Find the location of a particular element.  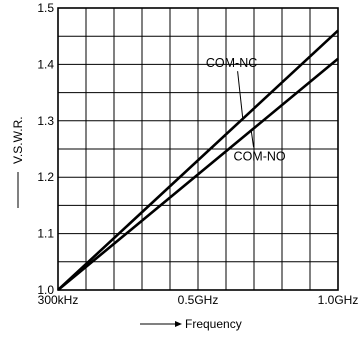

y-tick-label: 1.5 is located at coordinates (45, 8).